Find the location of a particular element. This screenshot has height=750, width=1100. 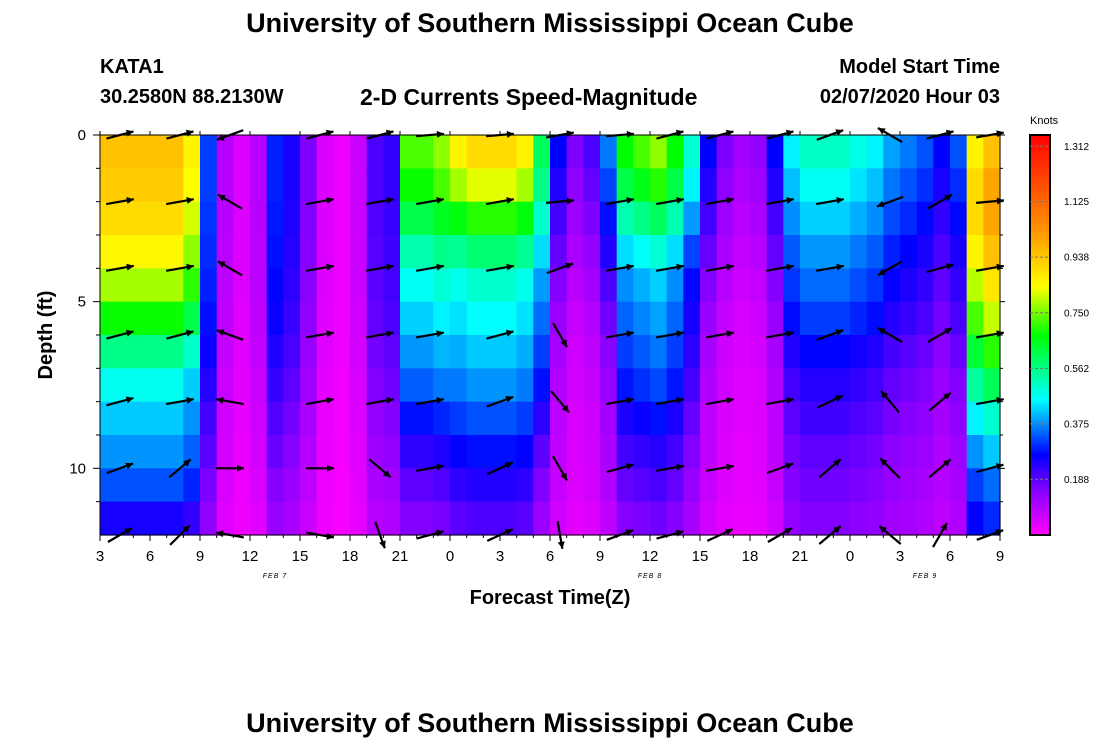

colorbar-tick-label: 1.312 is located at coordinates (1076, 147).